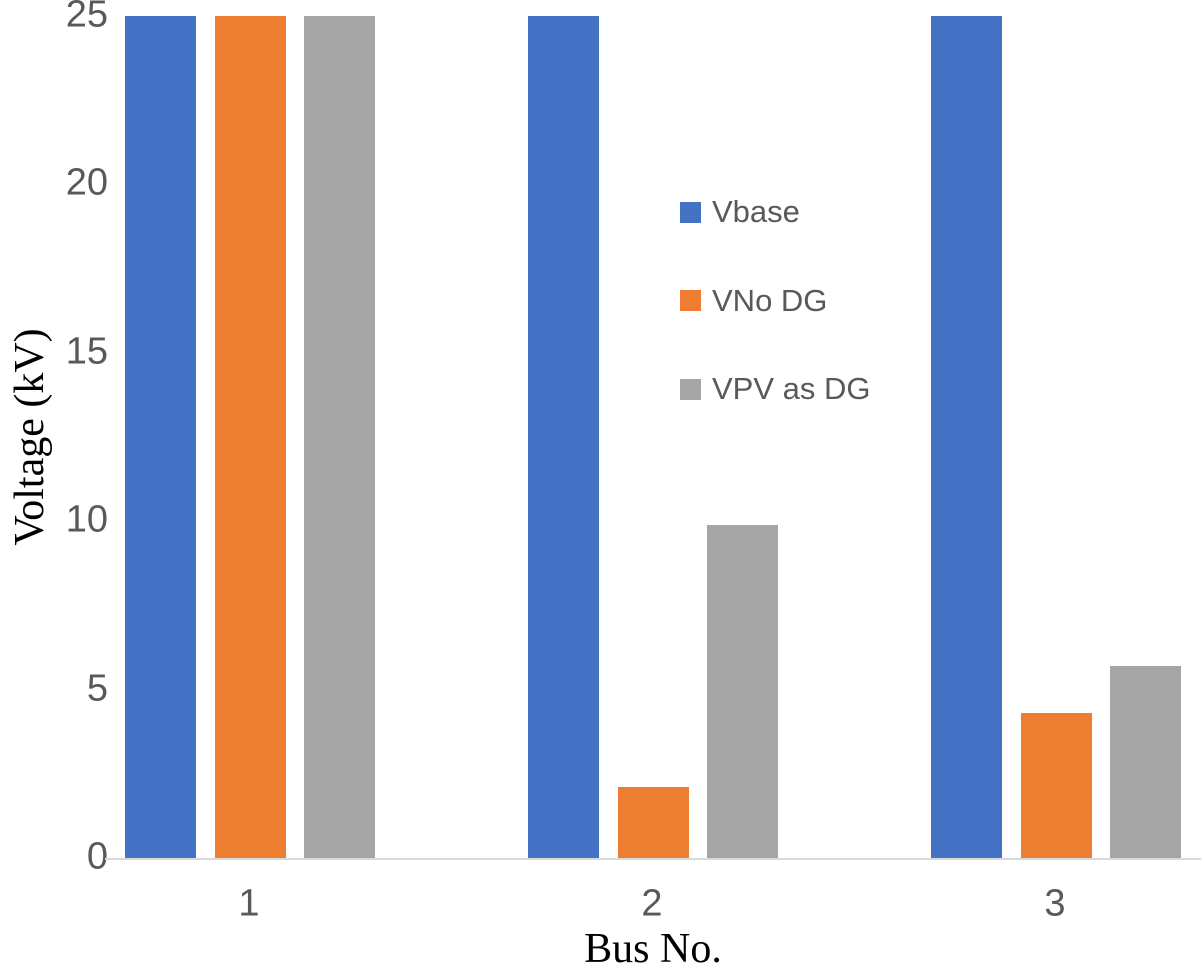 The image size is (1201, 974). What do you see at coordinates (97, 856) in the screenshot?
I see `y-tick-label-0: 0` at bounding box center [97, 856].